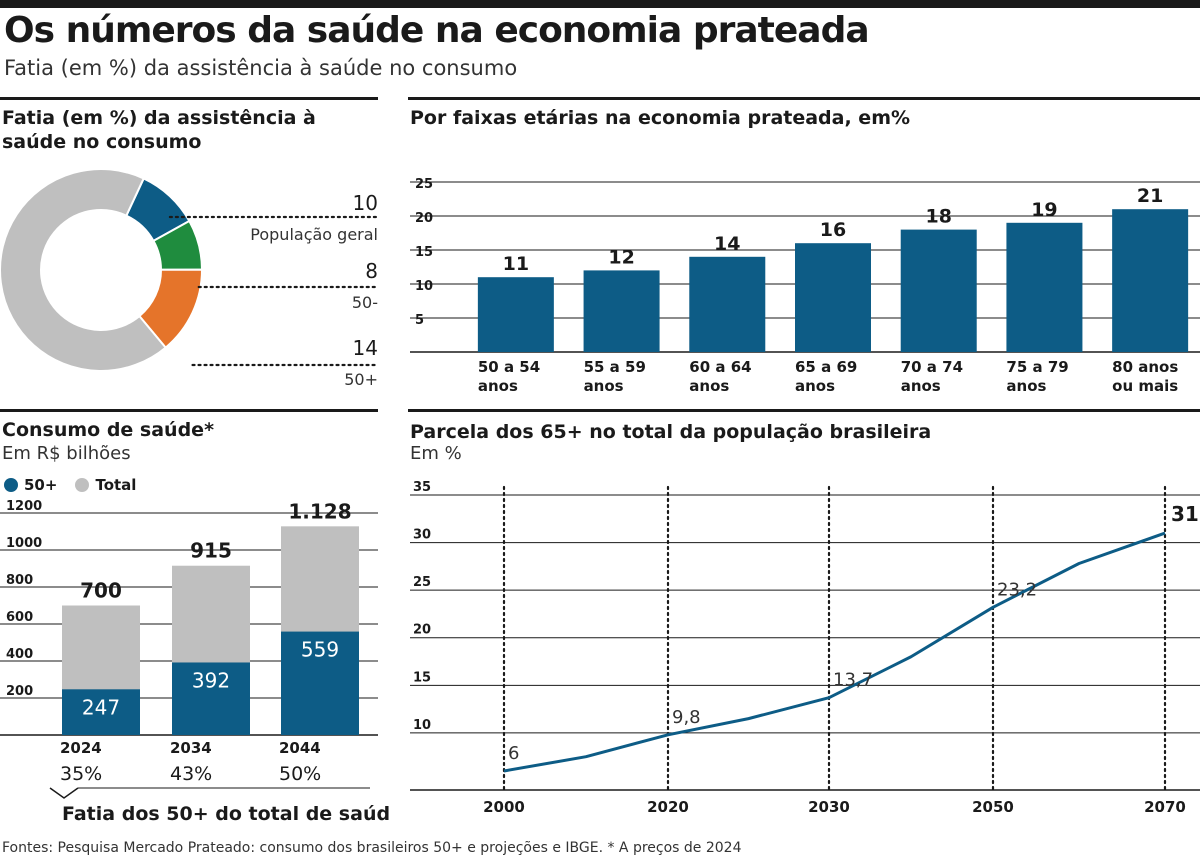 The height and width of the screenshot is (858, 1200). Describe the element at coordinates (320, 650) in the screenshot. I see `cons-value-50plus-2: 559` at that location.